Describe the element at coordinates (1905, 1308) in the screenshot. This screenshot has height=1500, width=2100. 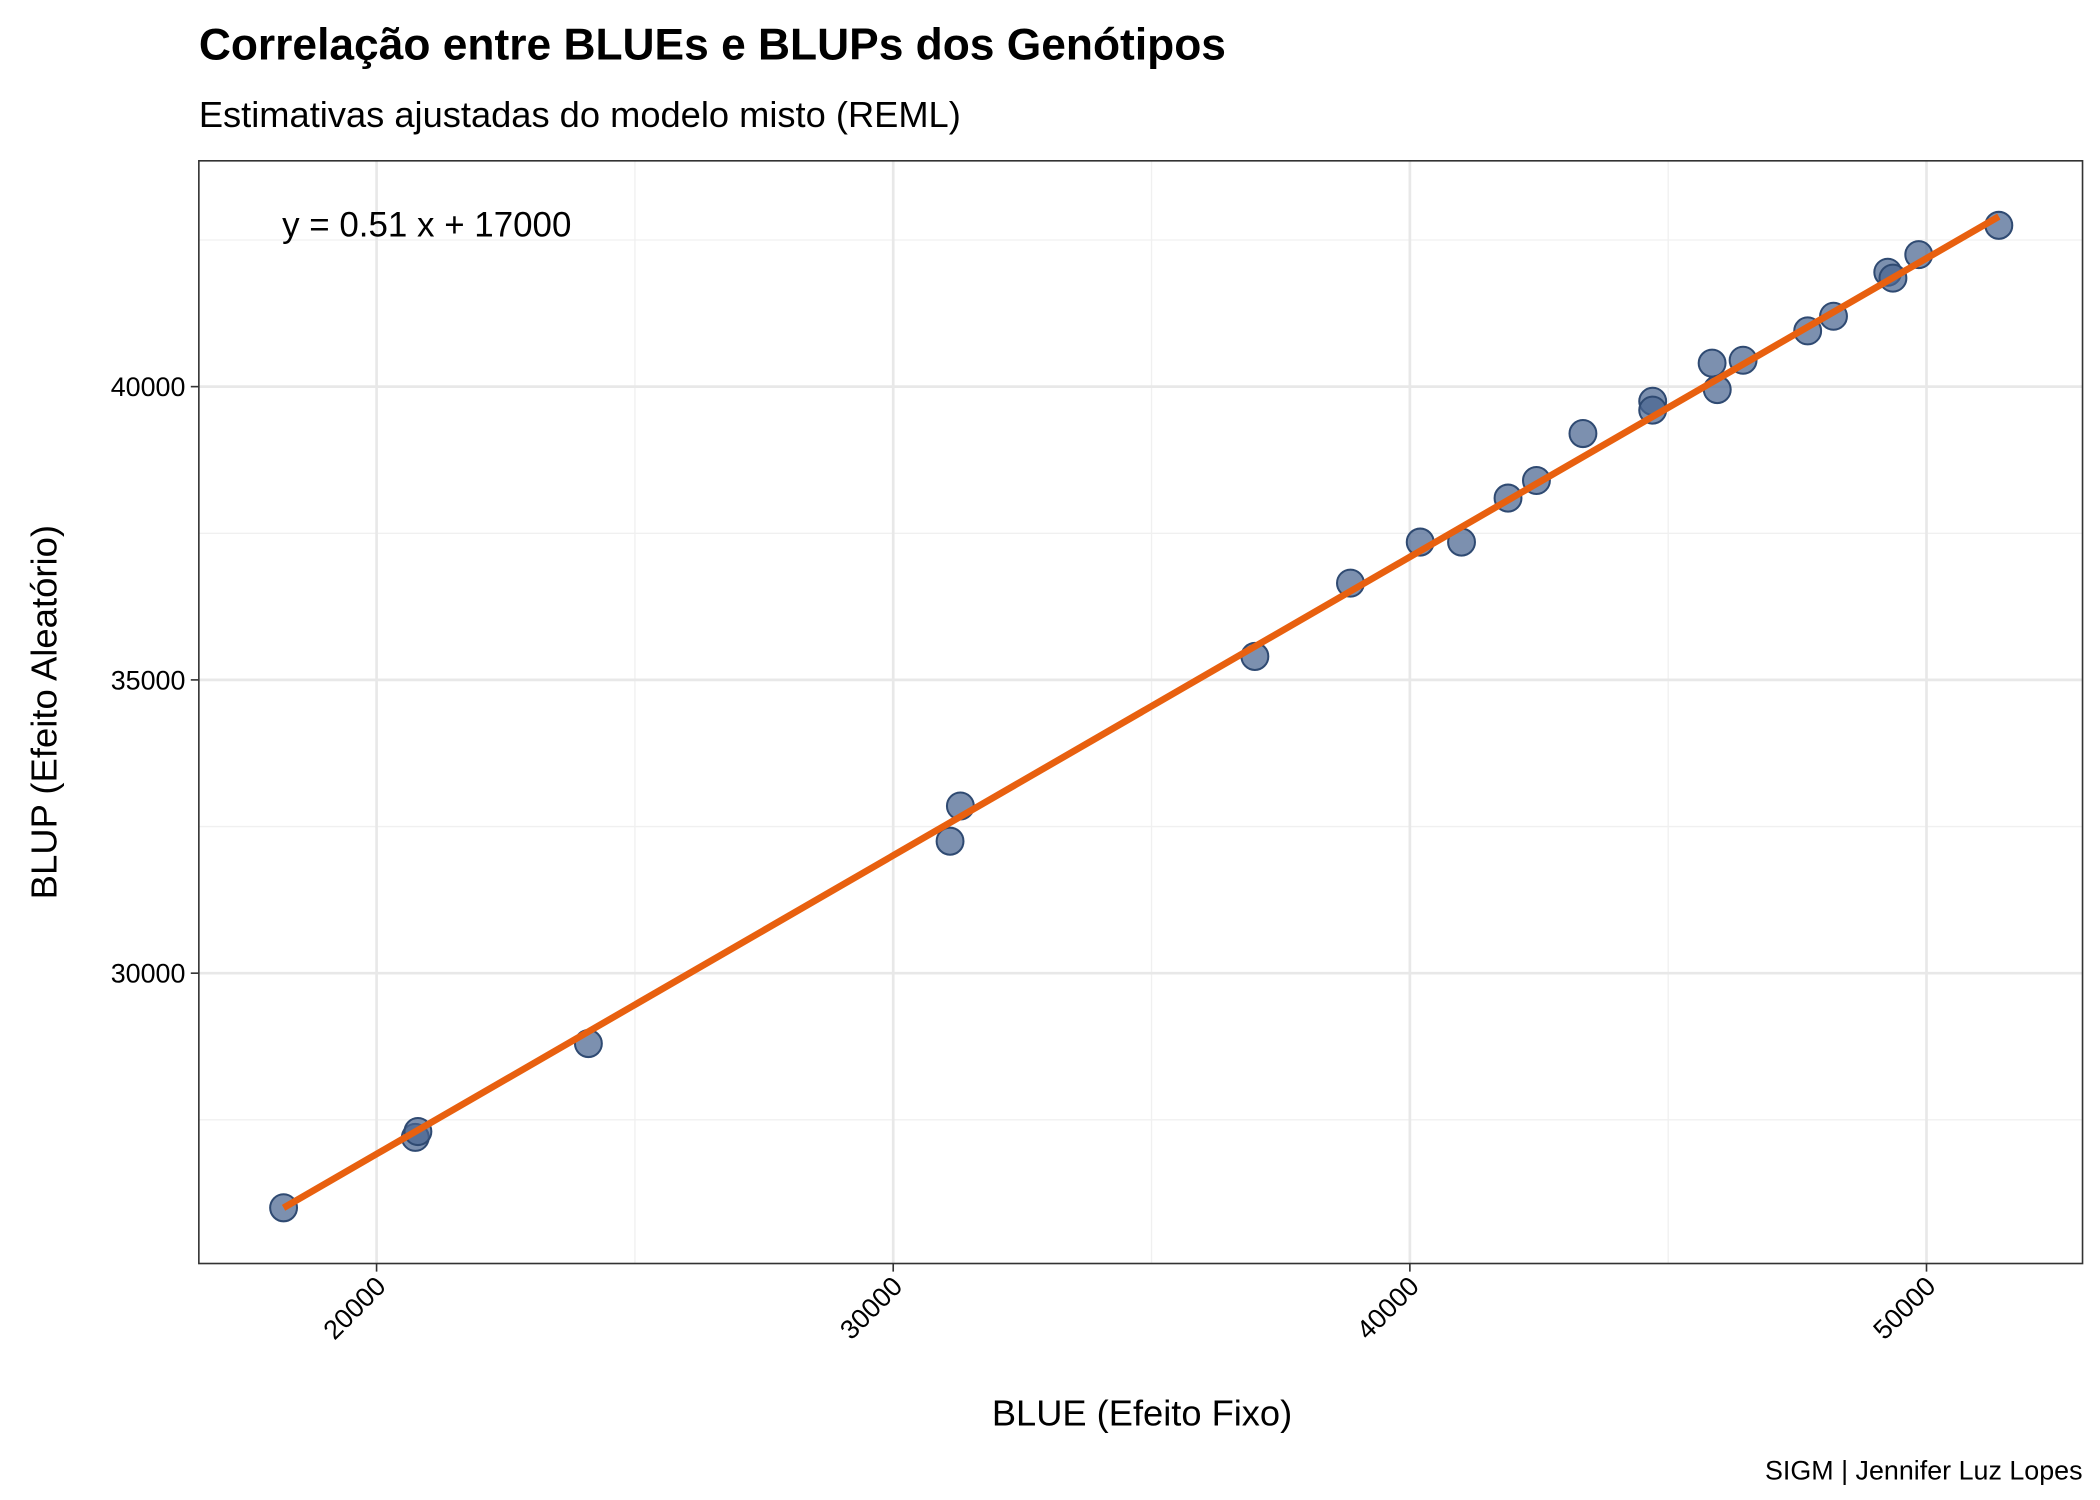
I see `x-tick-label: 50000` at that location.